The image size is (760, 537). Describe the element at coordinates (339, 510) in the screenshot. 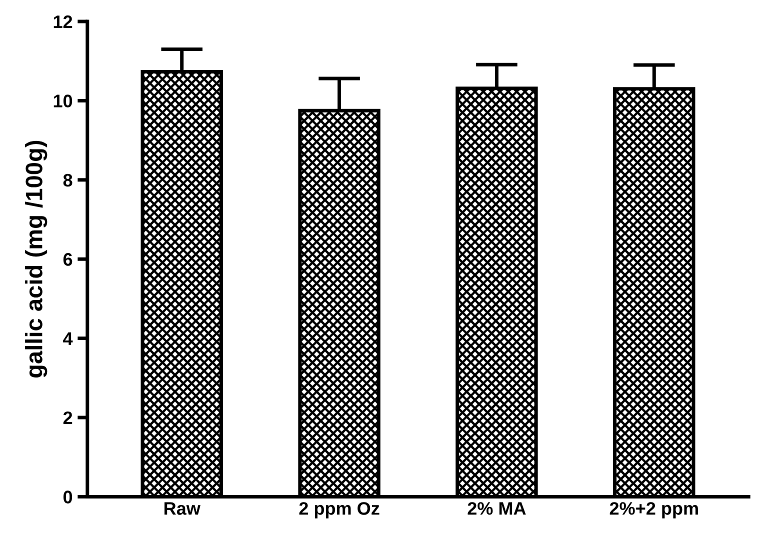

I see `x-tick-label: 2 ppm Oz` at that location.